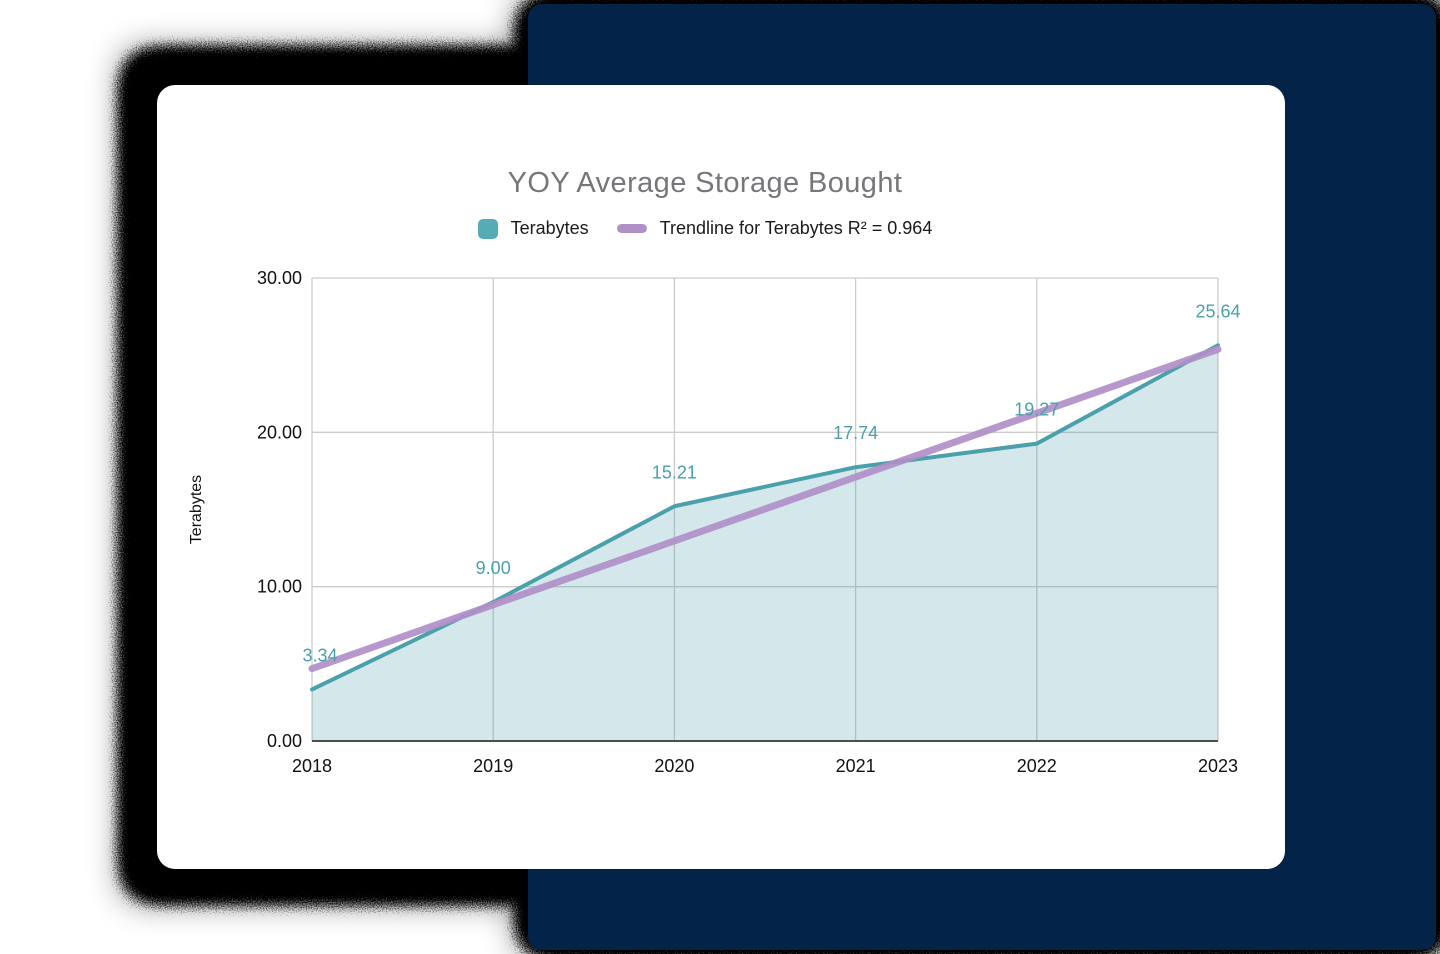  Describe the element at coordinates (493, 568) in the screenshot. I see `data-label: 9.00` at that location.